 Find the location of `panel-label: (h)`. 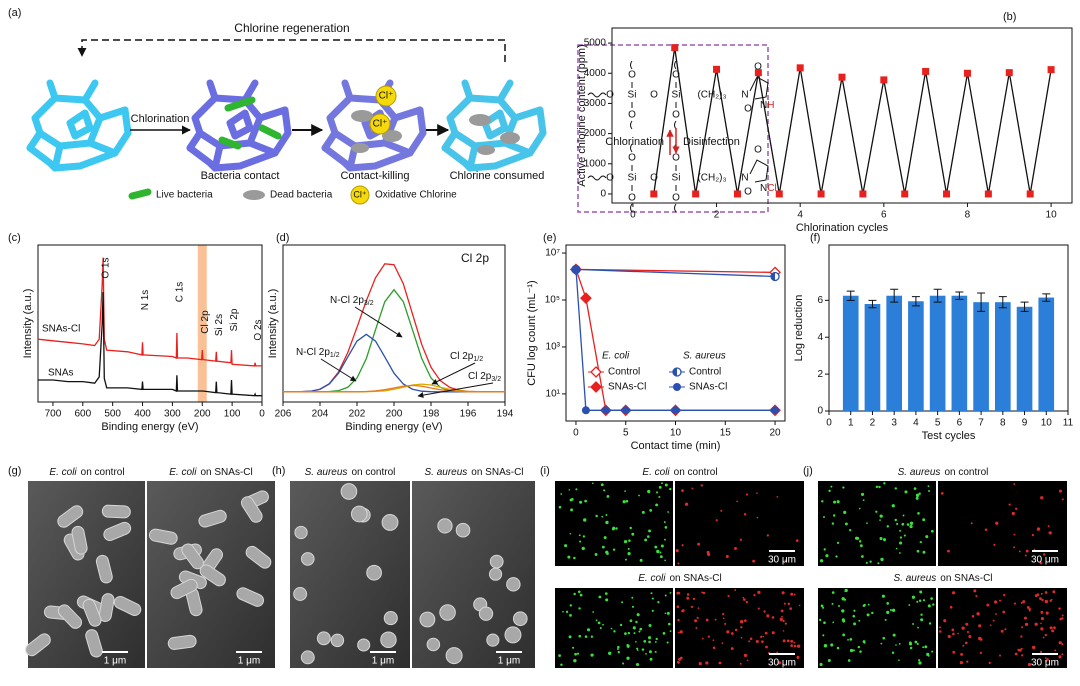

panel-label: (h) is located at coordinates (278, 471).